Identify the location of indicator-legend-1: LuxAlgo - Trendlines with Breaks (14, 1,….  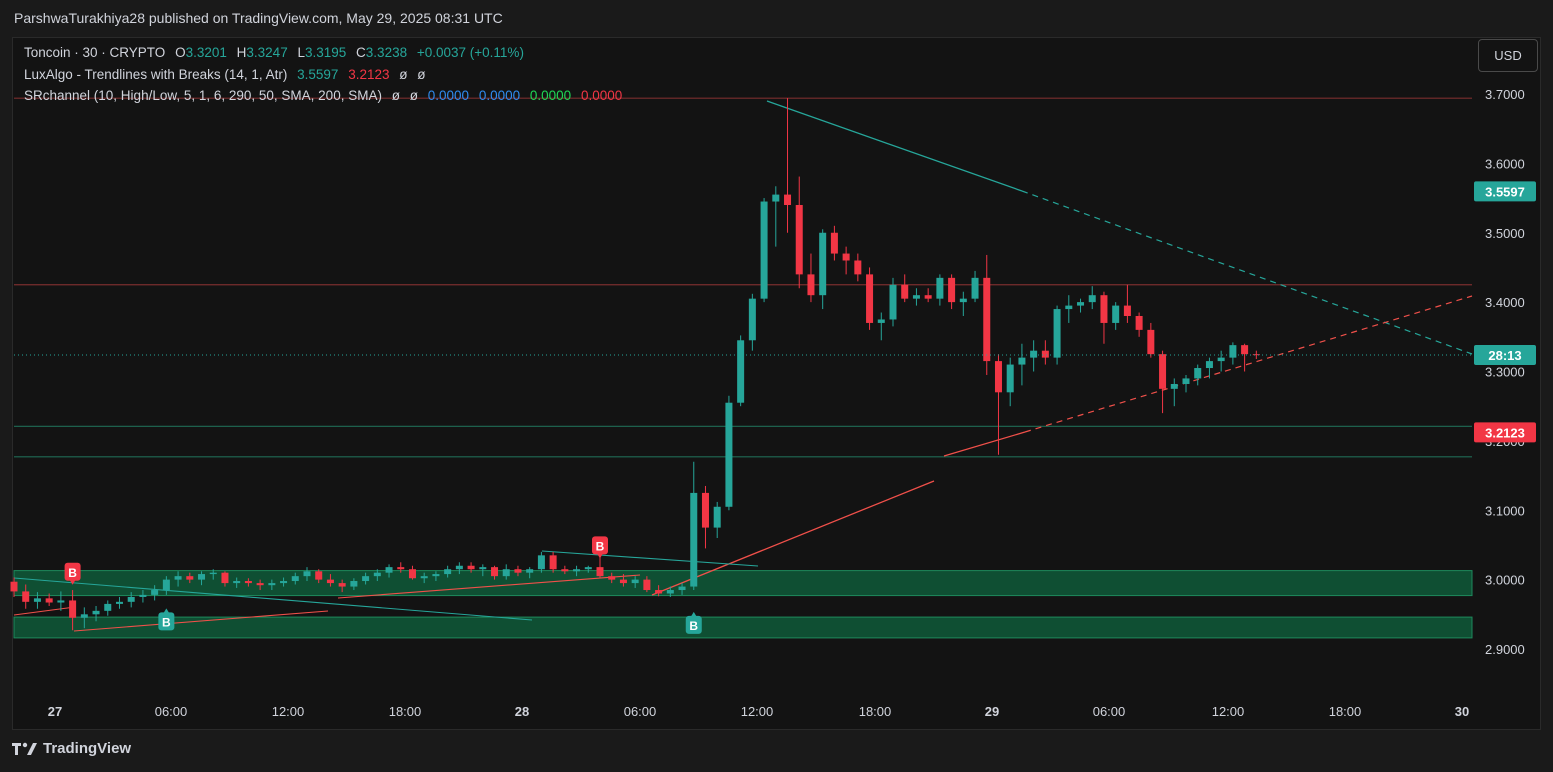
(228, 74).